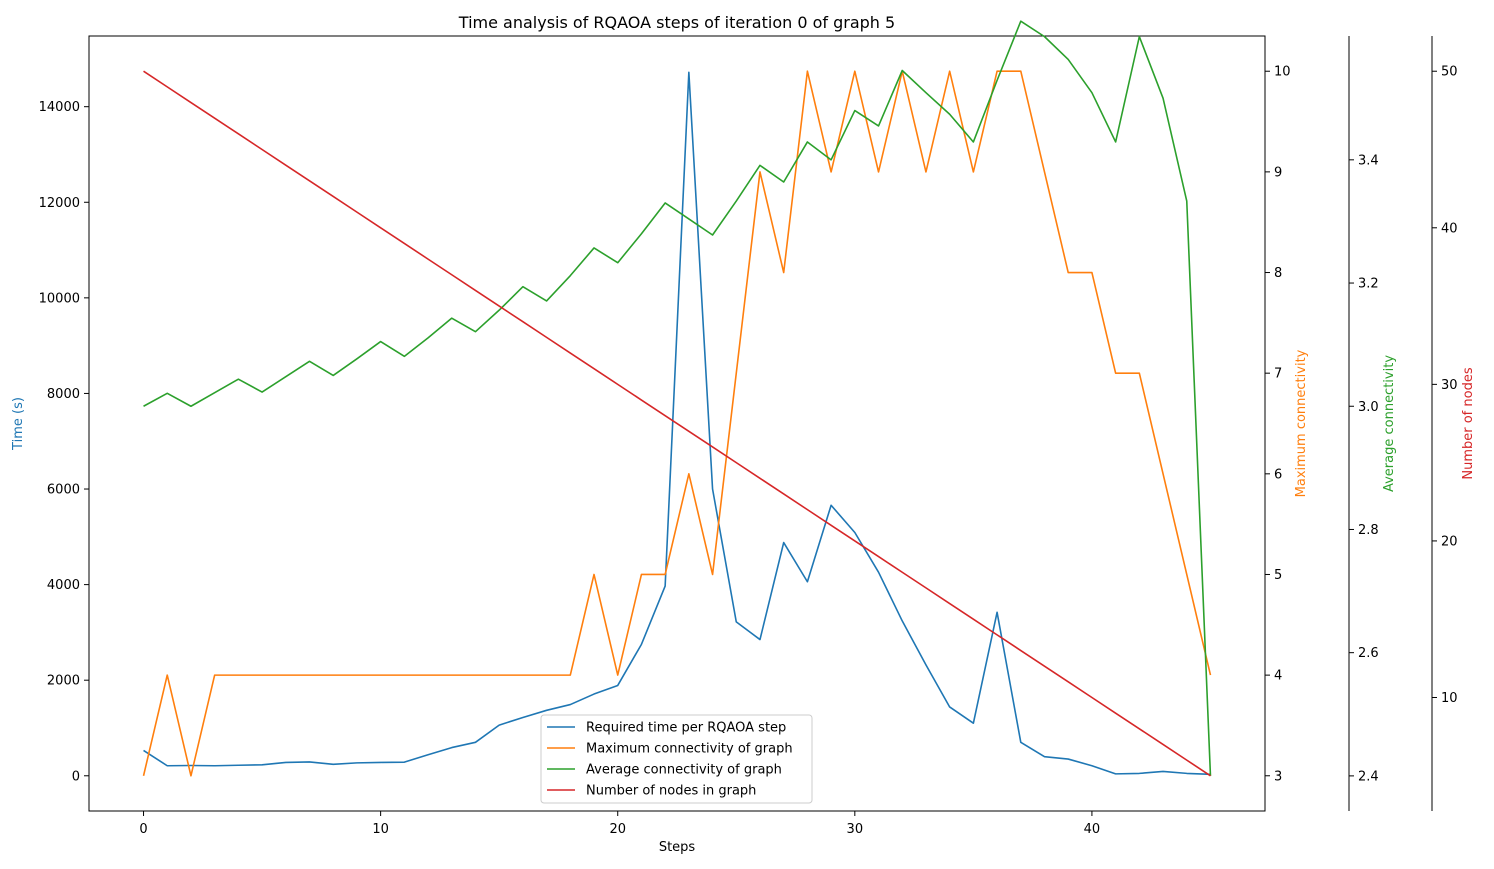  Describe the element at coordinates (677, 847) in the screenshot. I see `x-axis-label: Steps` at that location.